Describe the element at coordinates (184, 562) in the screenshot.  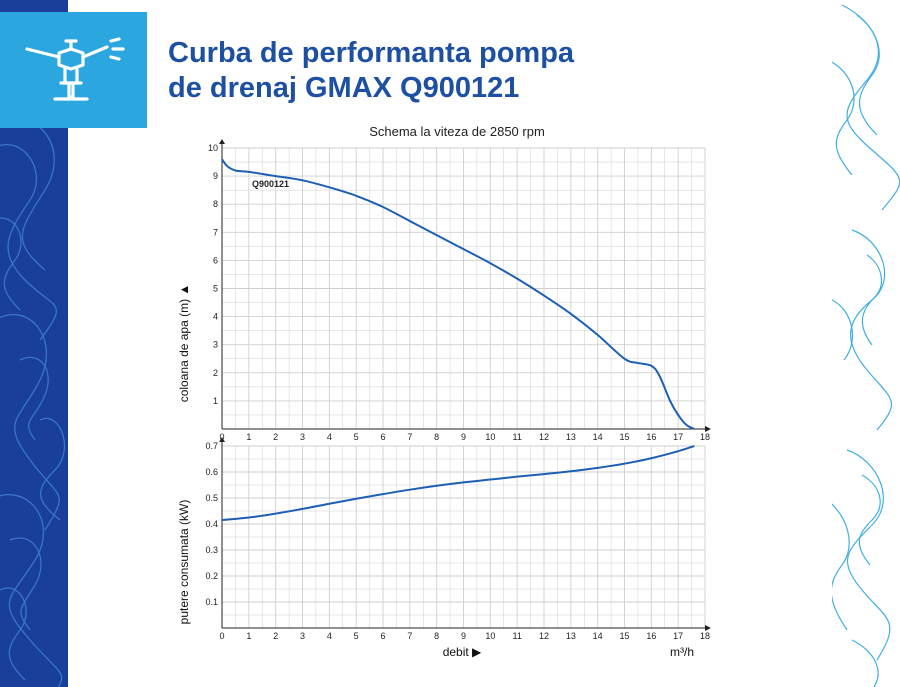
I see `bottom-y-axis-label: putere consumata (kW)` at that location.